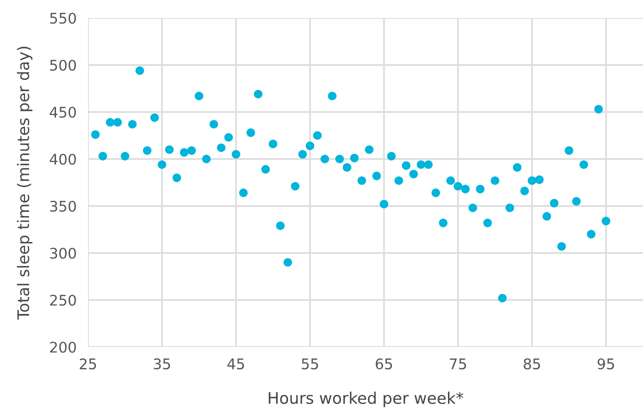 Image resolution: width=643 pixels, height=410 pixels. Describe the element at coordinates (88, 364) in the screenshot. I see `x-tick-label: 25` at that location.